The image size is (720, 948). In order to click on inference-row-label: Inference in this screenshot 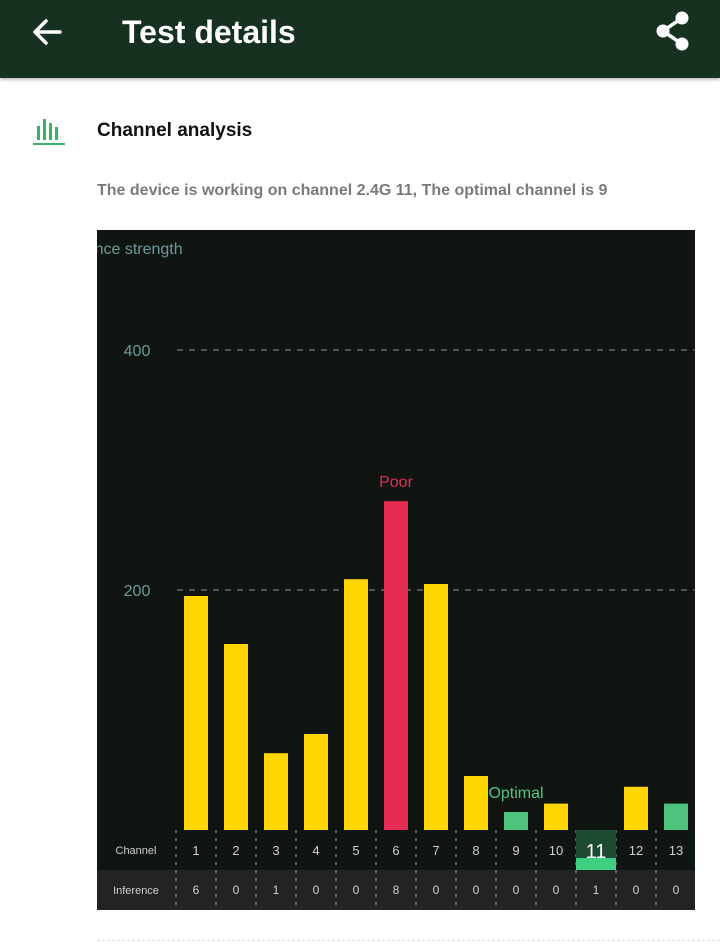, I will do `click(136, 891)`.